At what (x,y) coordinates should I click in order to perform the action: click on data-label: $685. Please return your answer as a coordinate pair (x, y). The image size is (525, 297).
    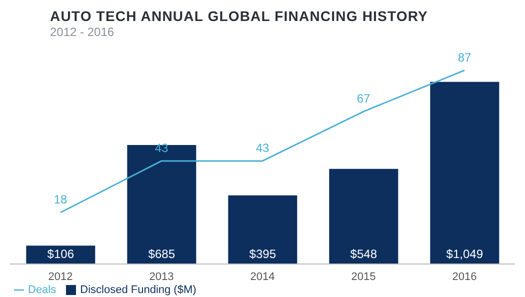
    Looking at the image, I should click on (162, 254).